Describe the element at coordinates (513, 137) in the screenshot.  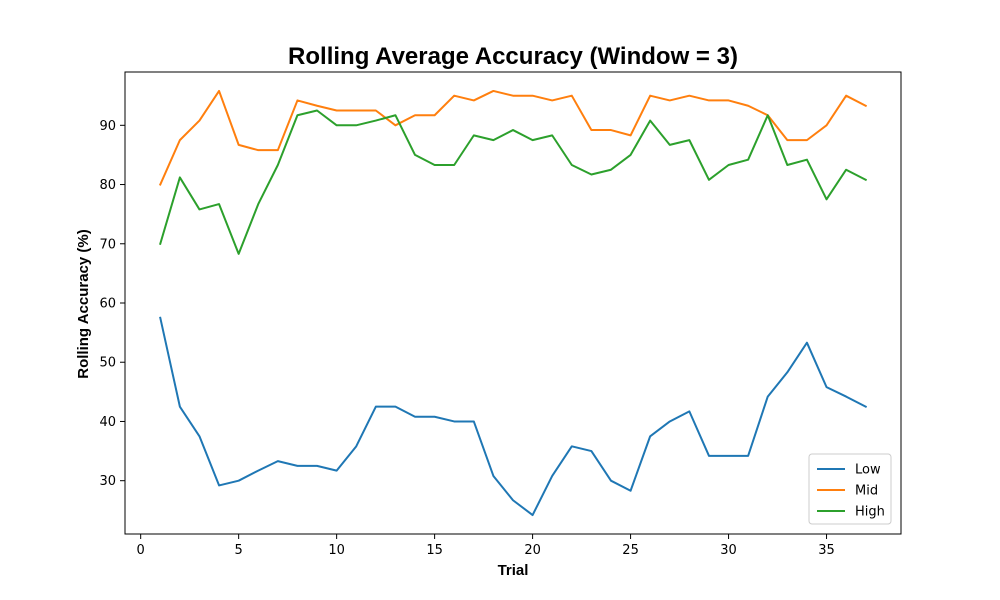
I see `series-line-mid` at that location.